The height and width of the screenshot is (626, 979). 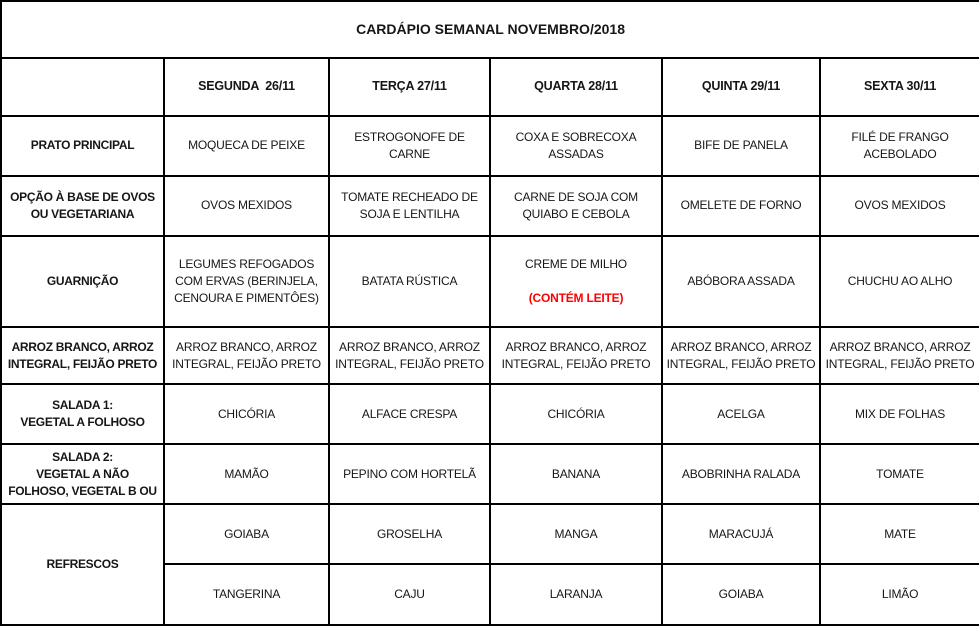 What do you see at coordinates (82, 87) in the screenshot?
I see `empty-corner-cell` at bounding box center [82, 87].